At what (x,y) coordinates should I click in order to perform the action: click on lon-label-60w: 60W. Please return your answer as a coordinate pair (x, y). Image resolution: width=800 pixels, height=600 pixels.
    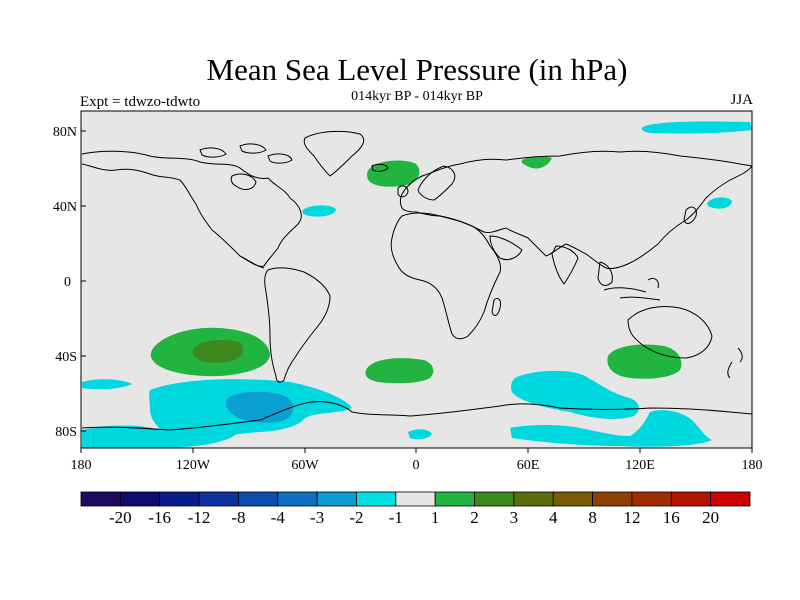
    Looking at the image, I should click on (305, 465).